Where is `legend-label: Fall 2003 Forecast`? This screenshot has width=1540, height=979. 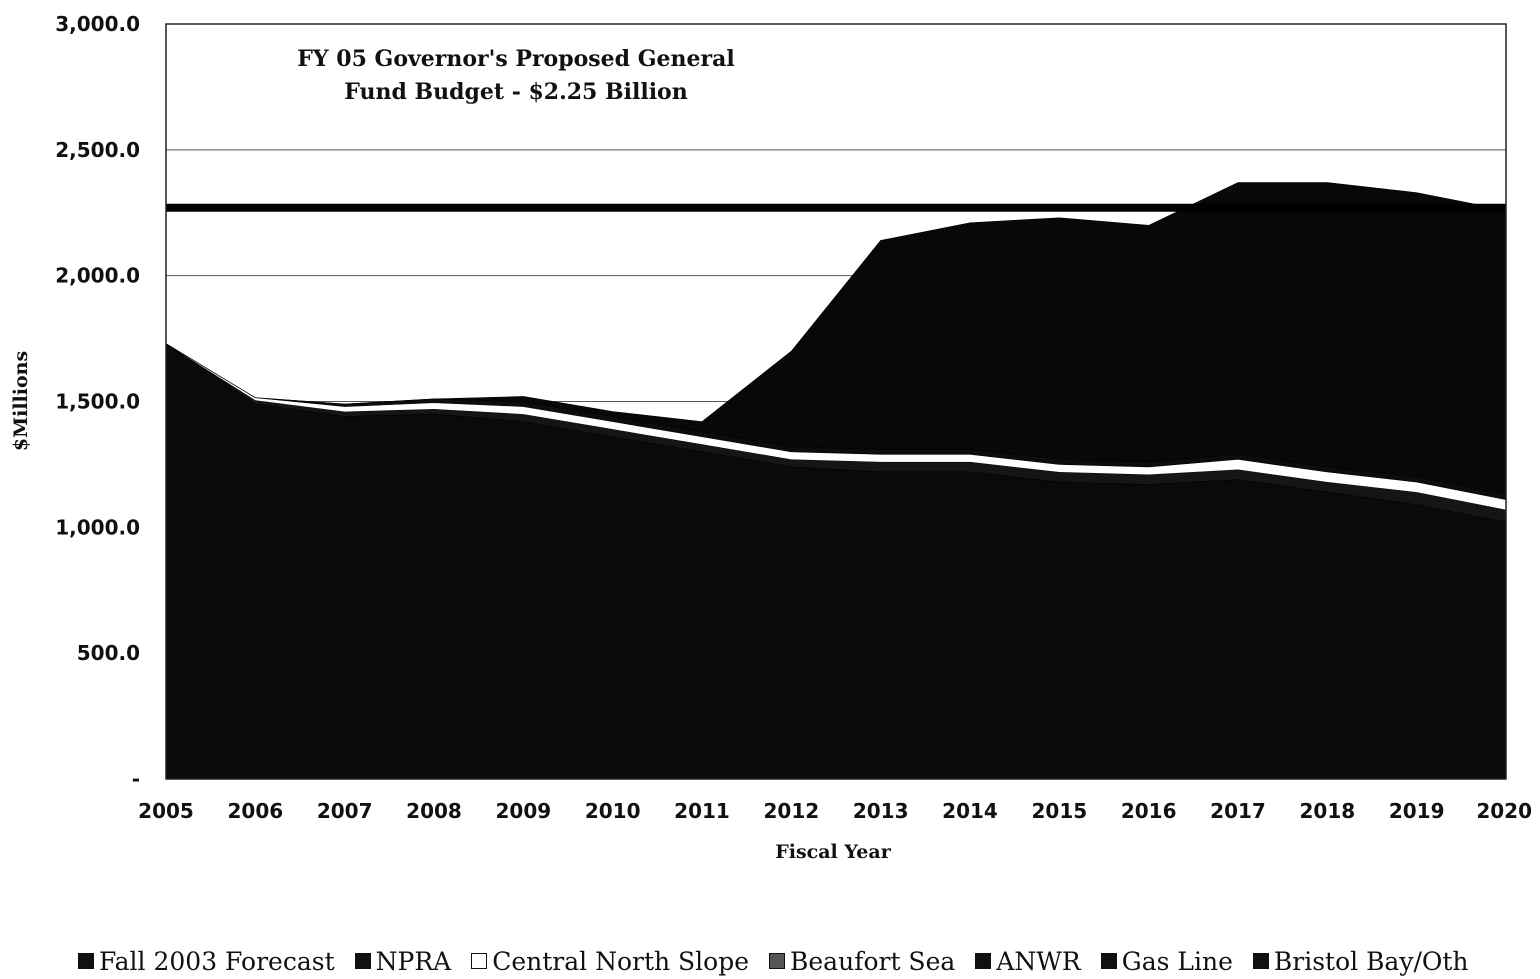 legend-label: Fall 2003 Forecast is located at coordinates (217, 961).